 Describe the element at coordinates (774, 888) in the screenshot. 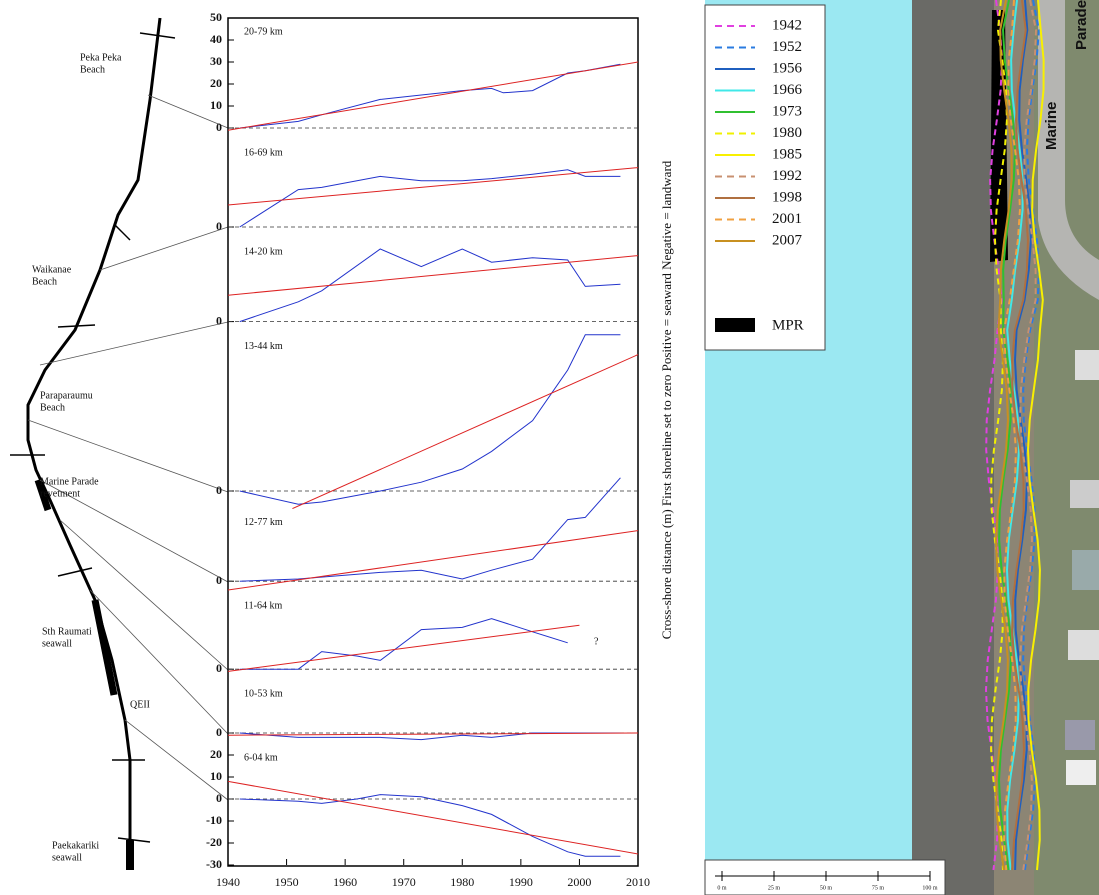

I see `scale-label: 25 m` at that location.